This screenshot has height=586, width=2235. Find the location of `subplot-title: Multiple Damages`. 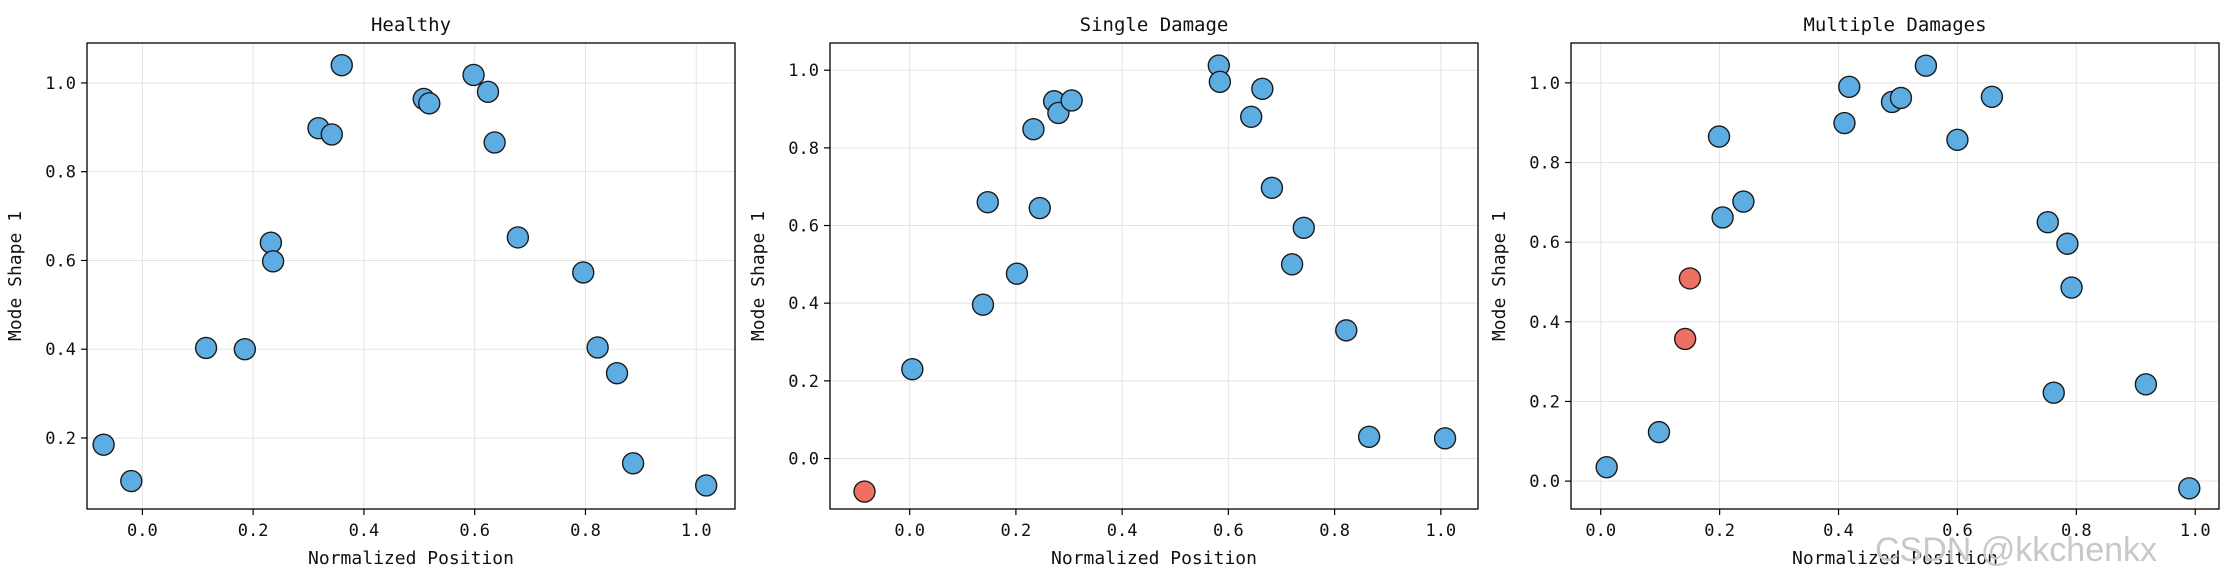

subplot-title: Multiple Damages is located at coordinates (1894, 25).